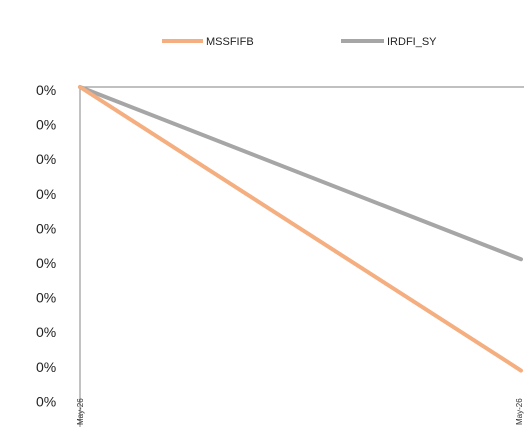 The height and width of the screenshot is (427, 524). I want to click on legend: MSSFIFB IRDFI_SY, so click(299, 42).